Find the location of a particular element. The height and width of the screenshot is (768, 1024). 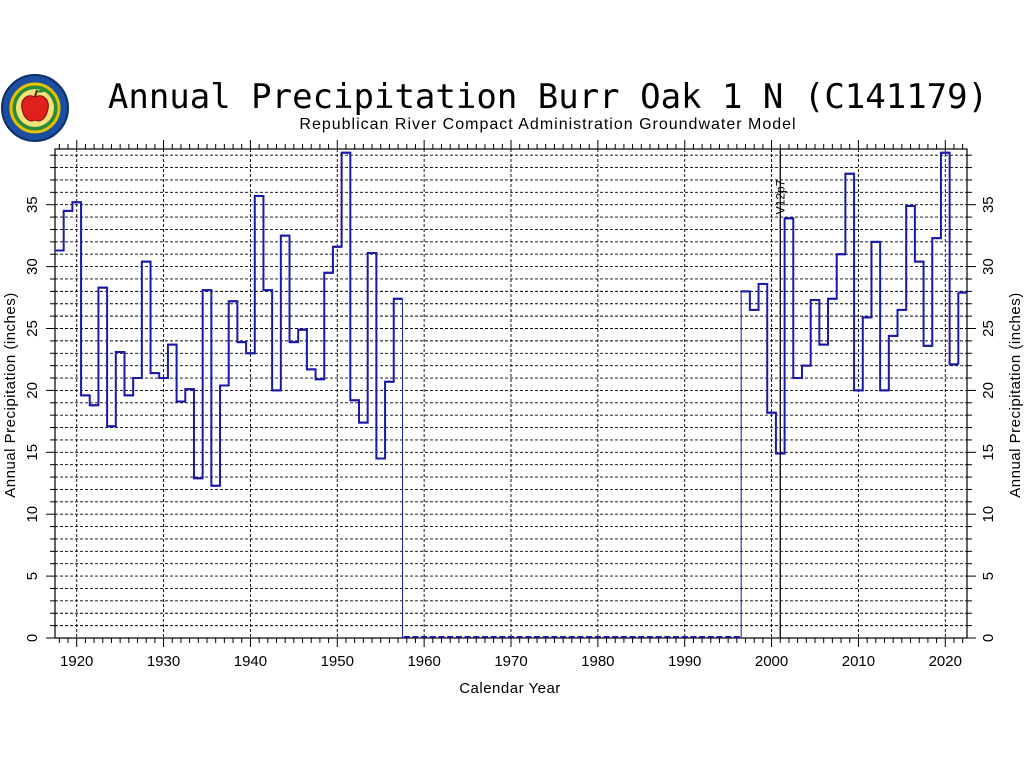

apple-stem-icon is located at coordinates (36, 93).